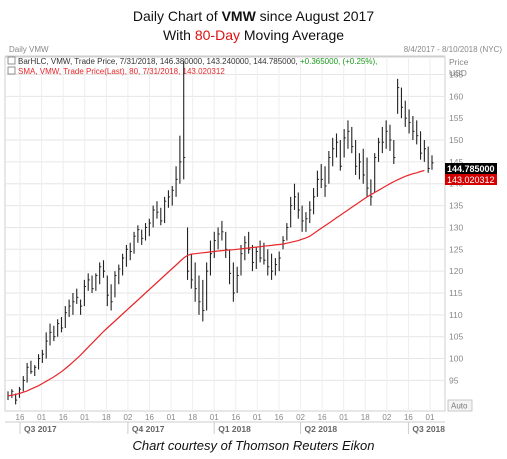 The height and width of the screenshot is (459, 507). I want to click on quarter-label: Q1 2018, so click(234, 429).